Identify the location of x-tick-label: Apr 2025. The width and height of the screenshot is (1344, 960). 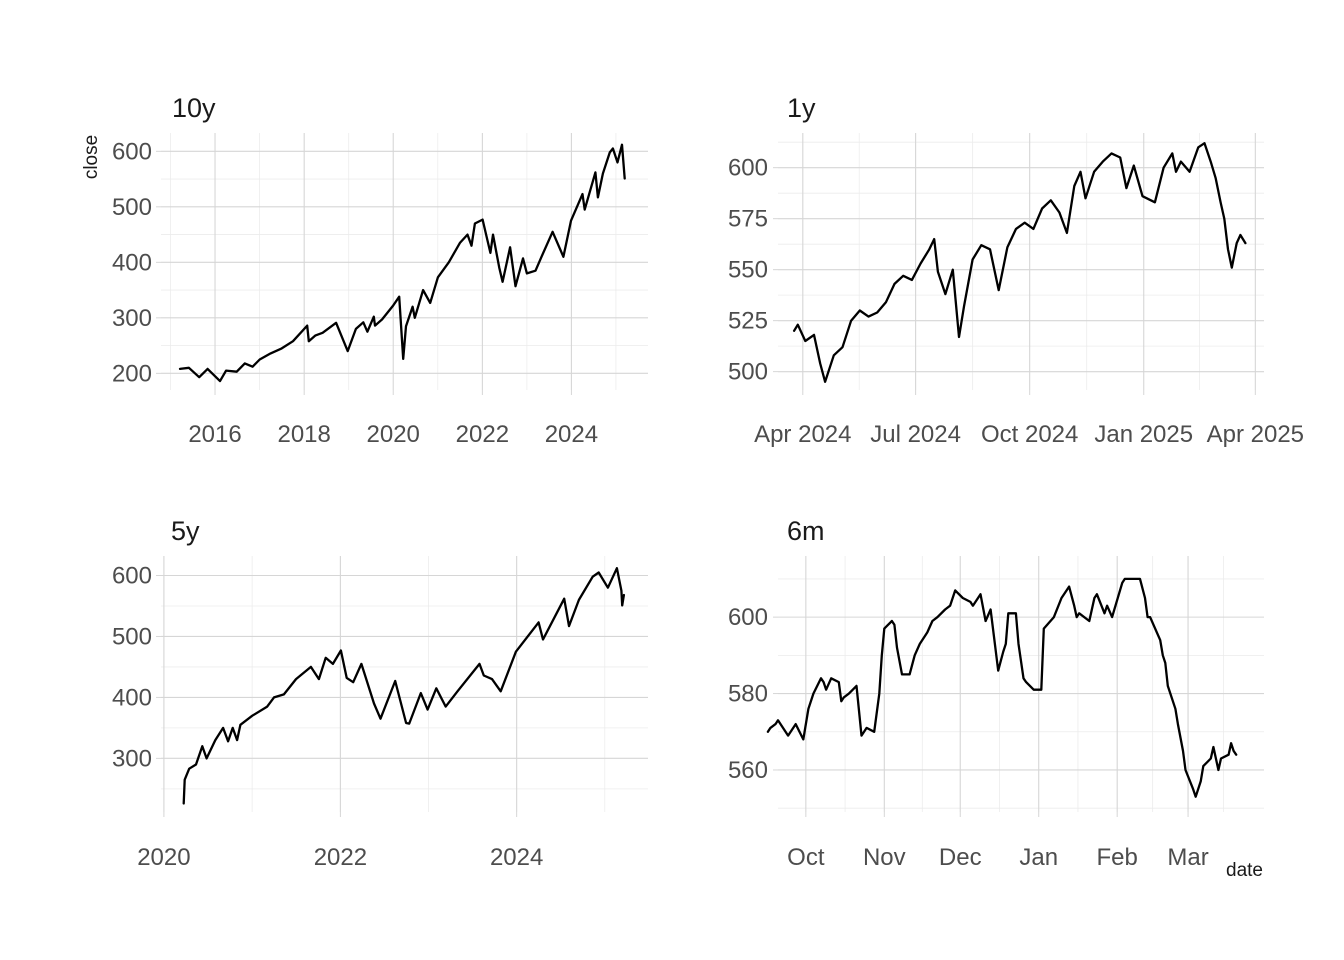
(1255, 434).